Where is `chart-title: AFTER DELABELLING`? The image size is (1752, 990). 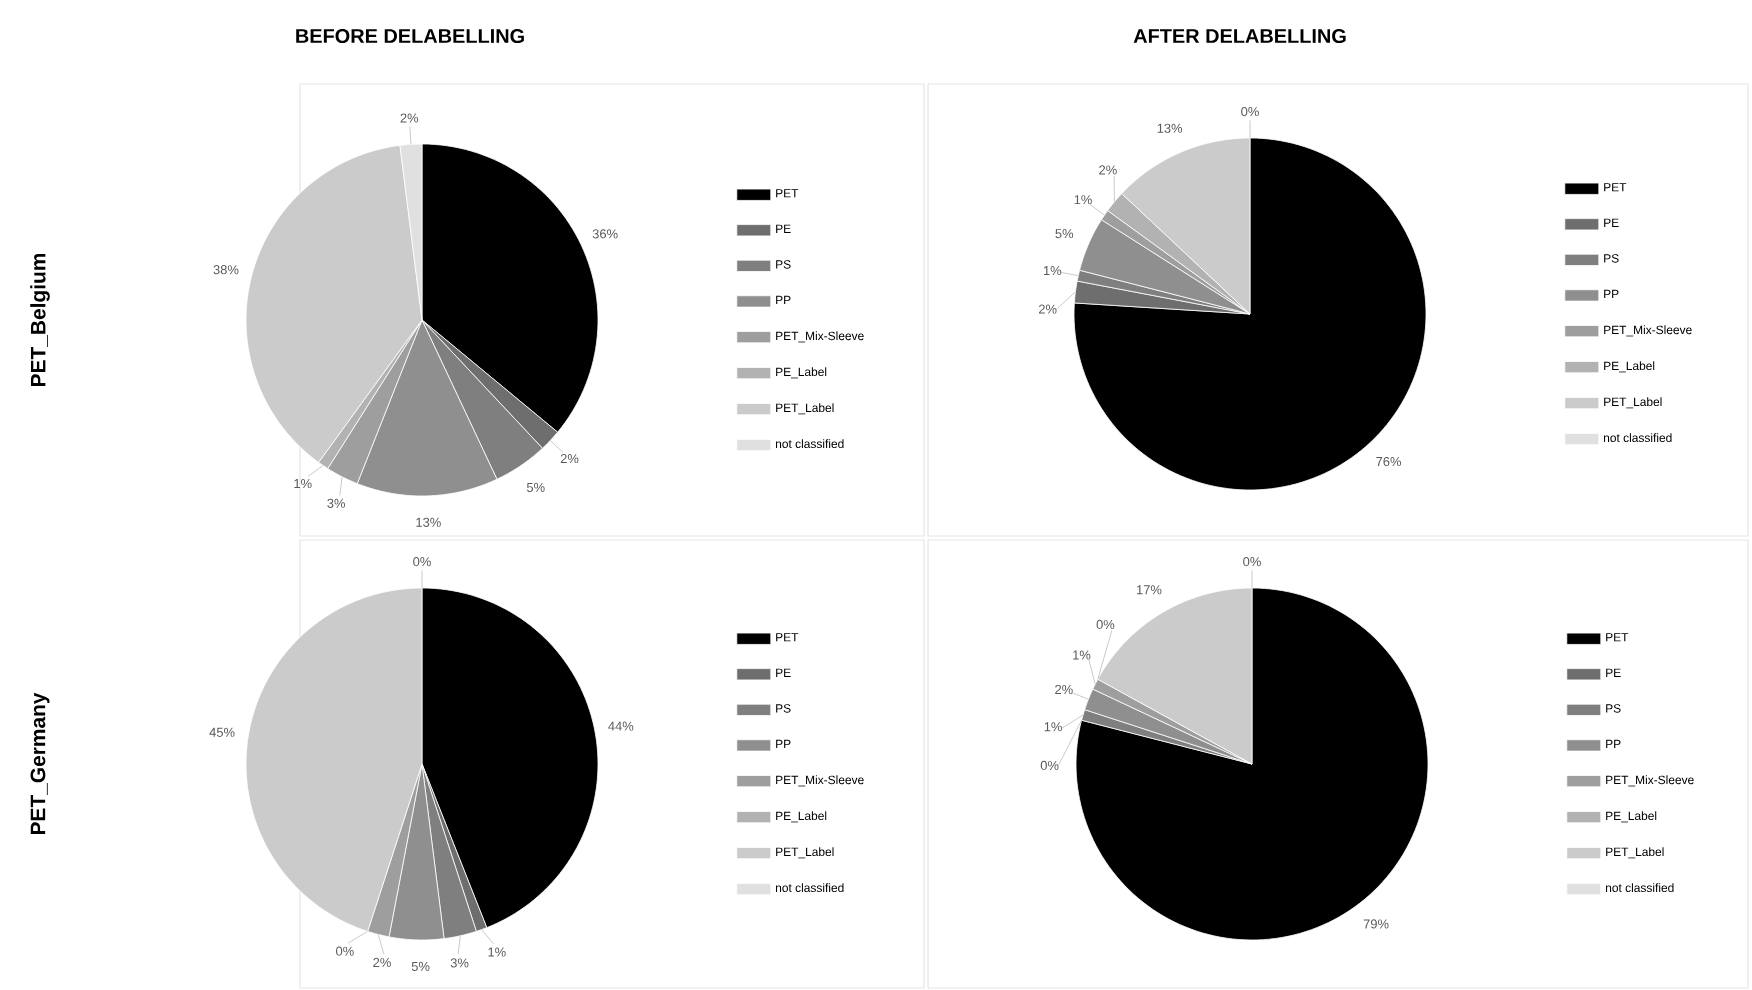 chart-title: AFTER DELABELLING is located at coordinates (1239, 36).